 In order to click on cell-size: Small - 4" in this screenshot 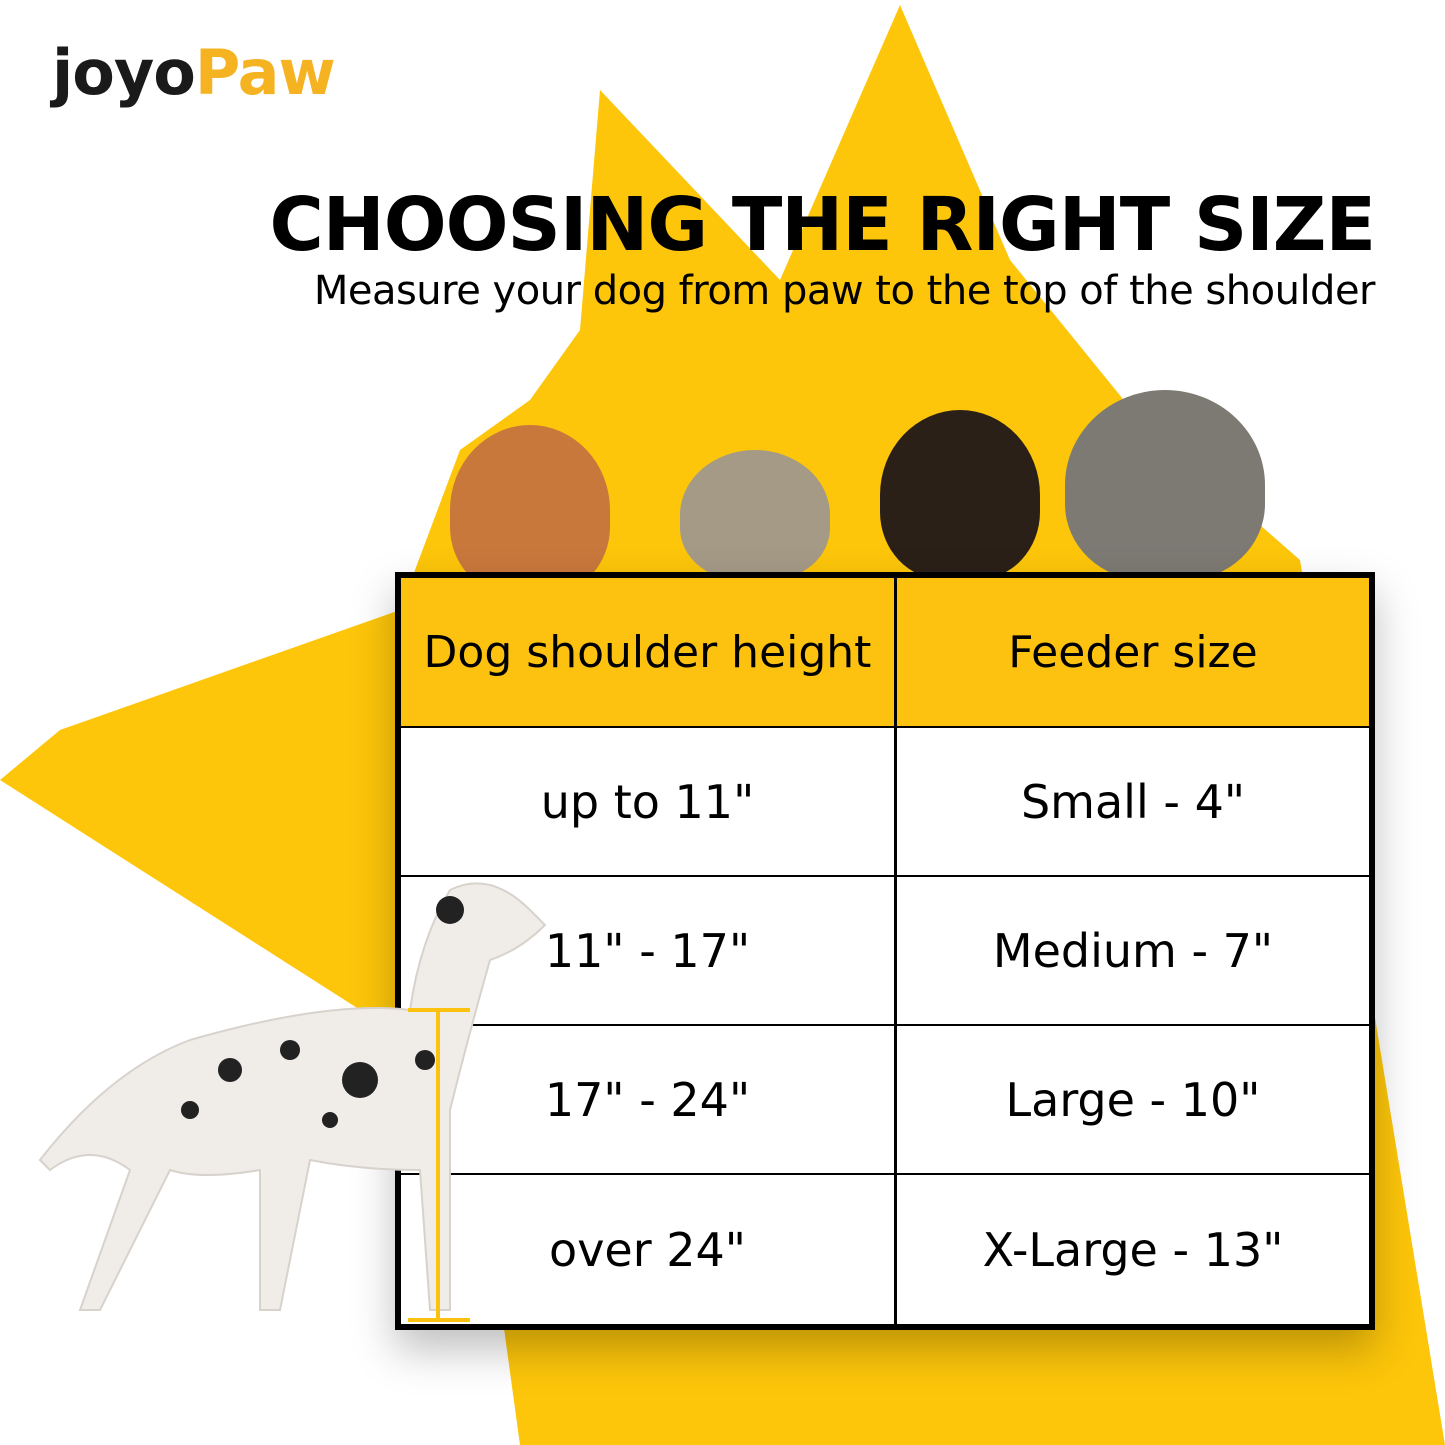, I will do `click(1133, 802)`.